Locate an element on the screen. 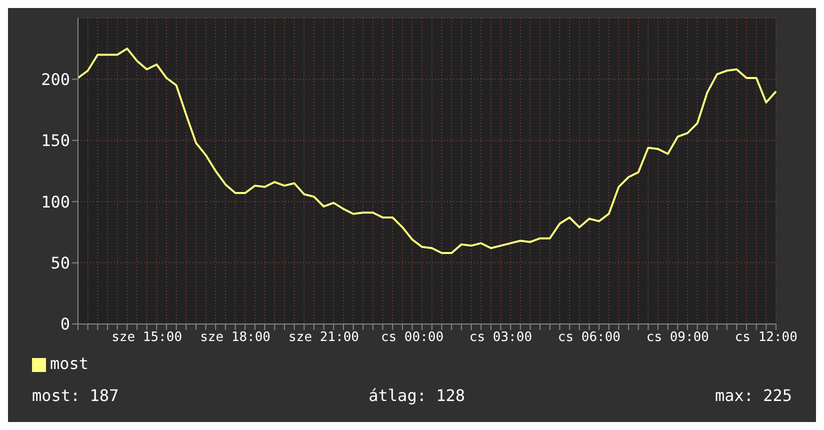 Image resolution: width=824 pixels, height=430 pixels. y-tick-label: 150 is located at coordinates (55, 140).